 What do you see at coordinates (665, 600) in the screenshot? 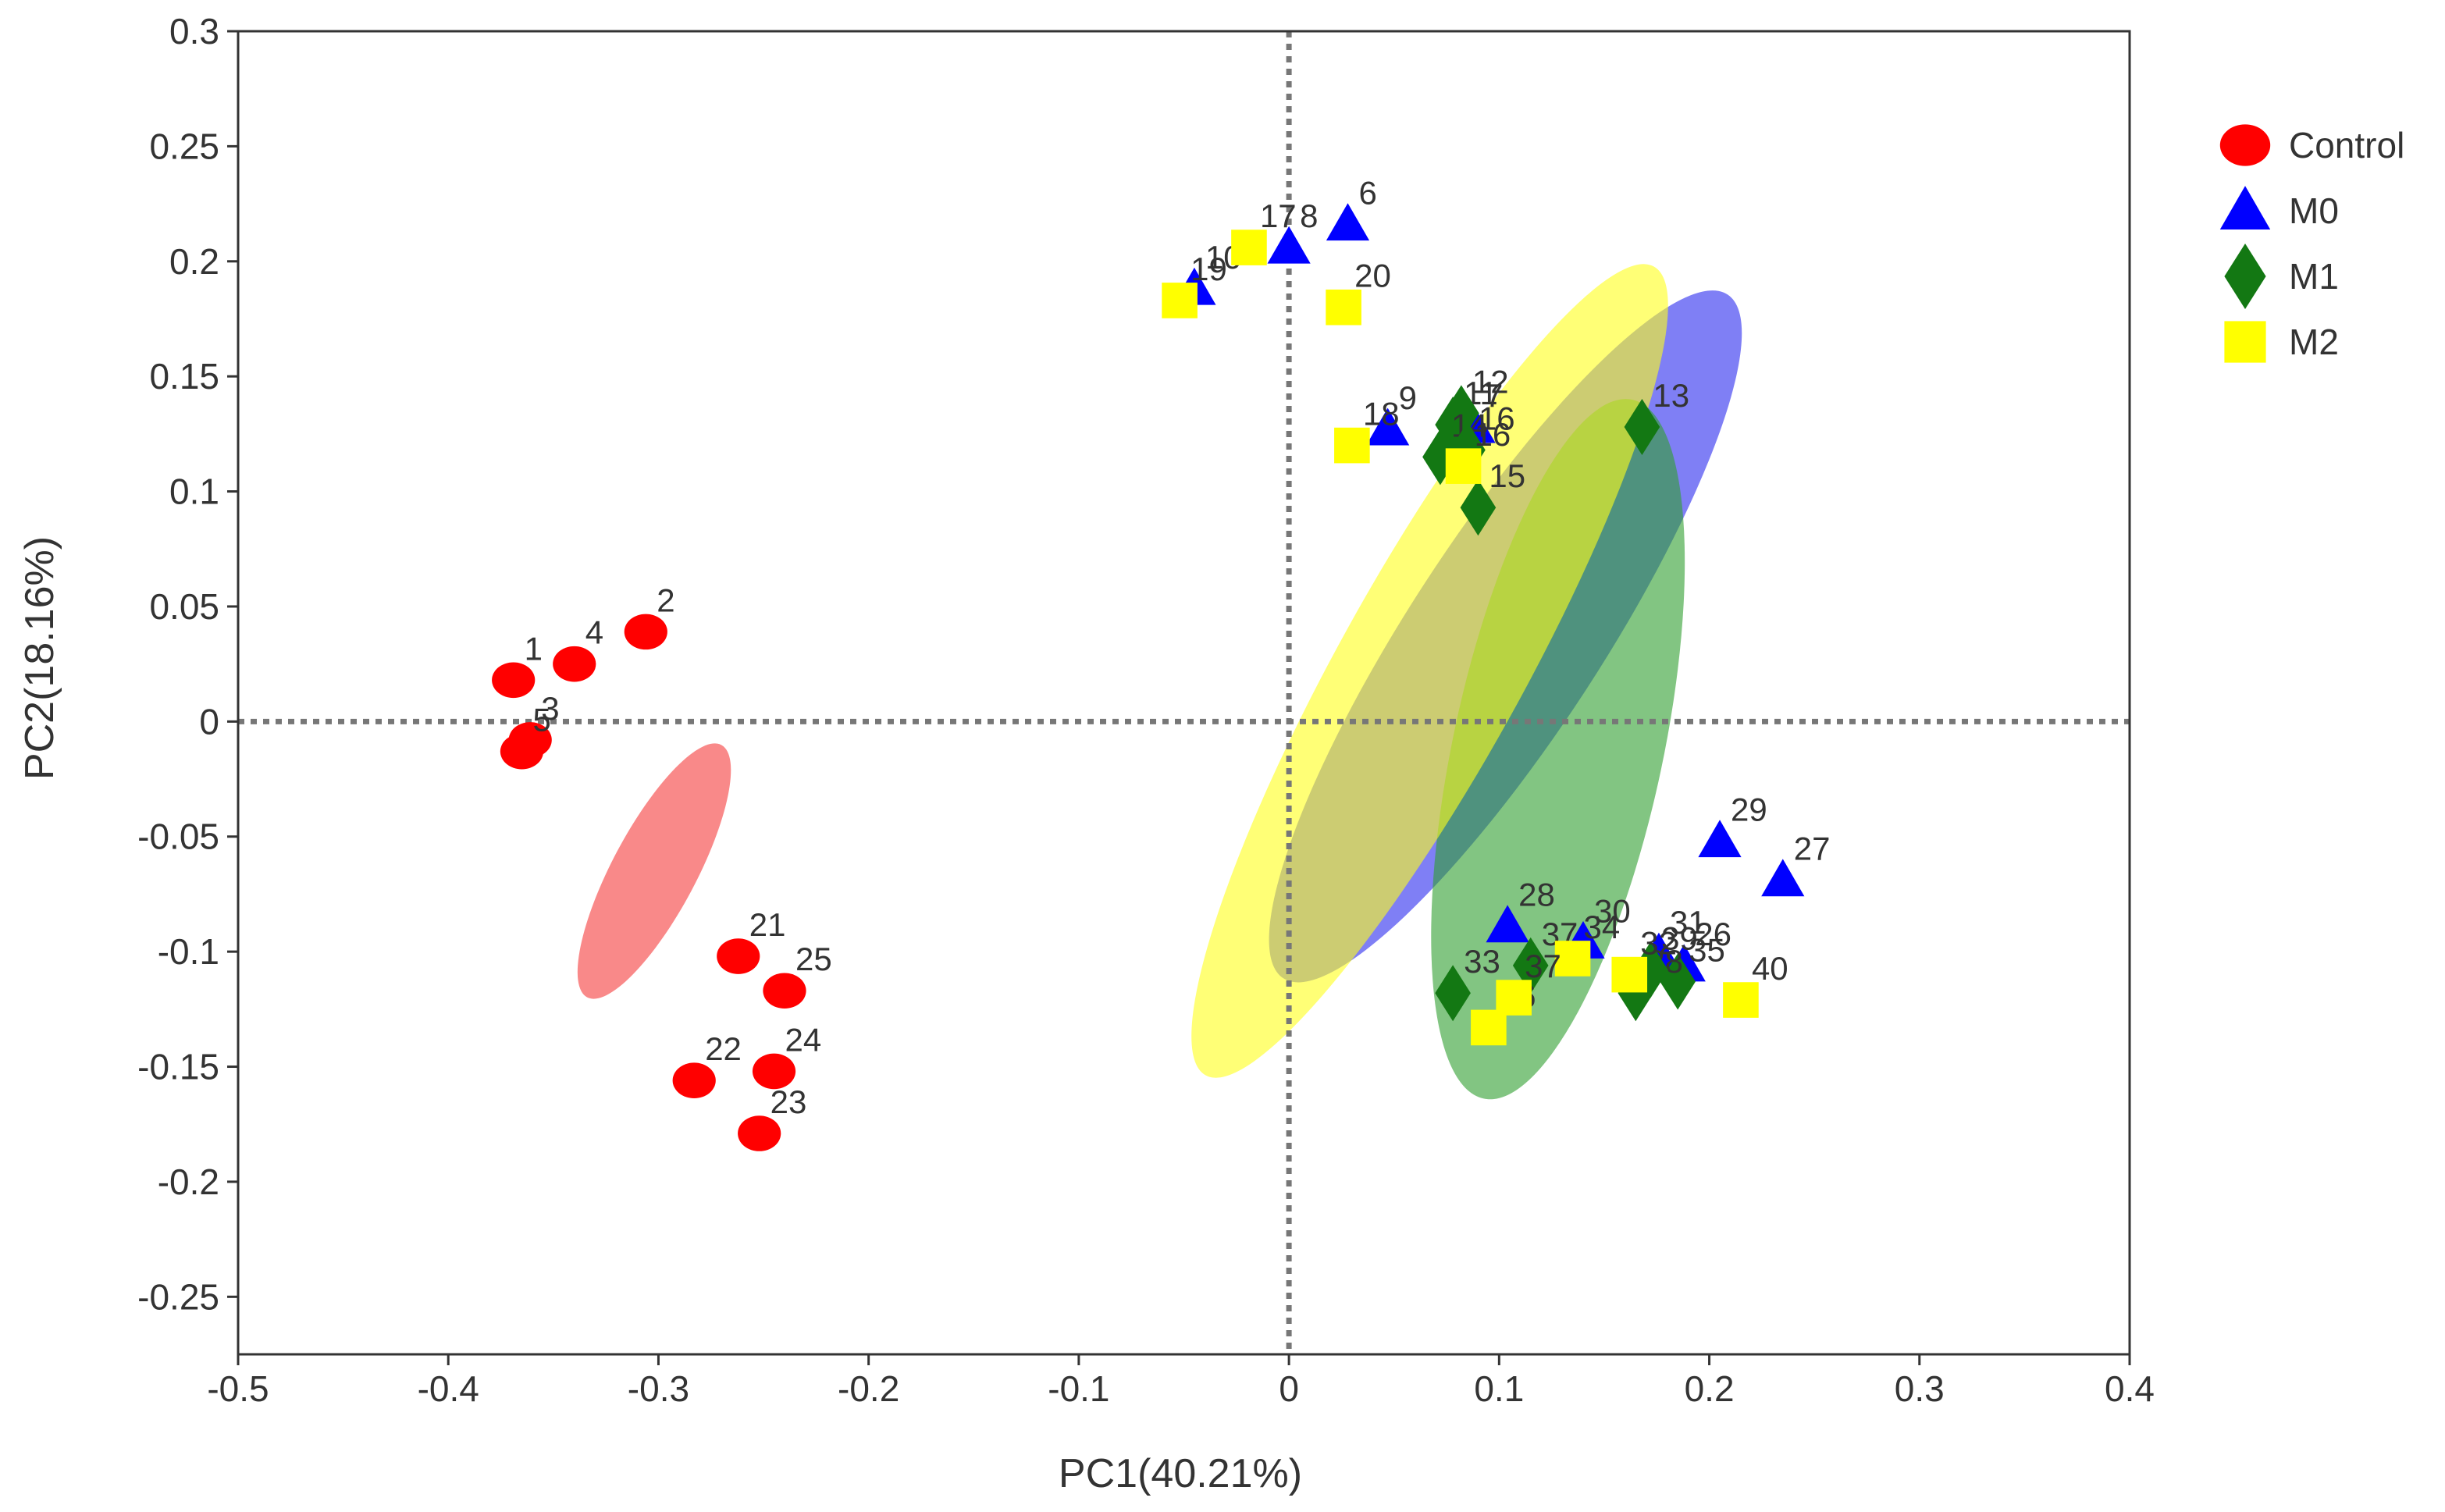
I see `point-label: 2` at bounding box center [665, 600].